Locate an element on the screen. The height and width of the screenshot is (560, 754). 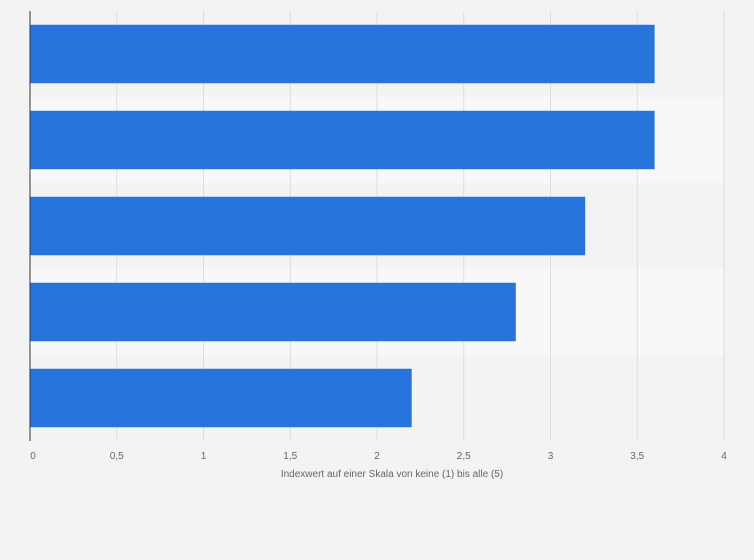
x-tick-label: 3,5 is located at coordinates (637, 456).